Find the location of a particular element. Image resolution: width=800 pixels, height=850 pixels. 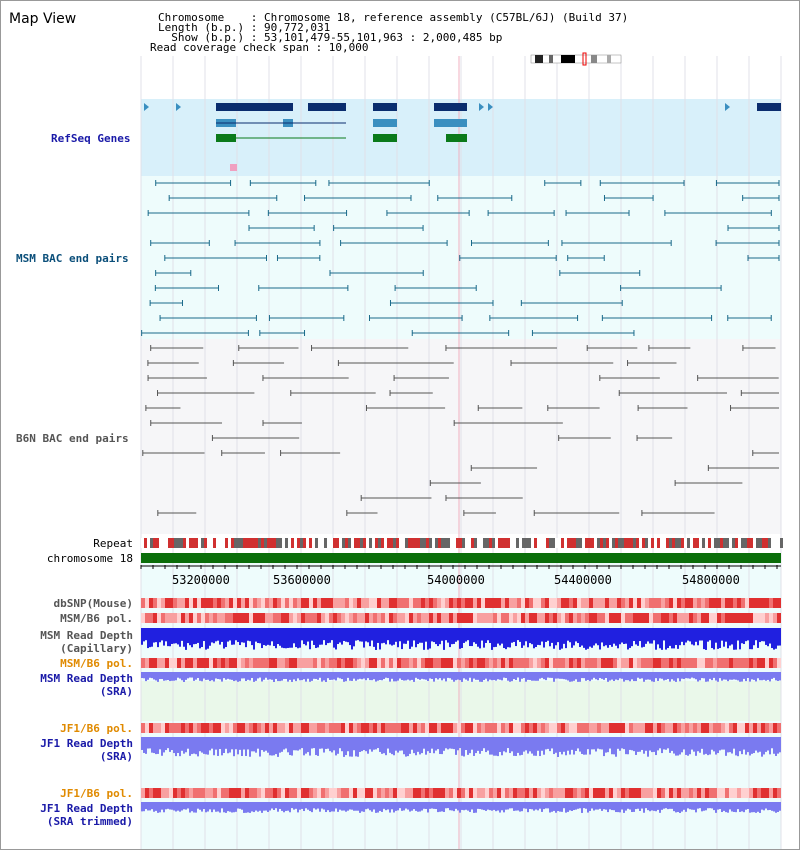

msm-bac-label: MSM BAC end pairs is located at coordinates (72, 258).